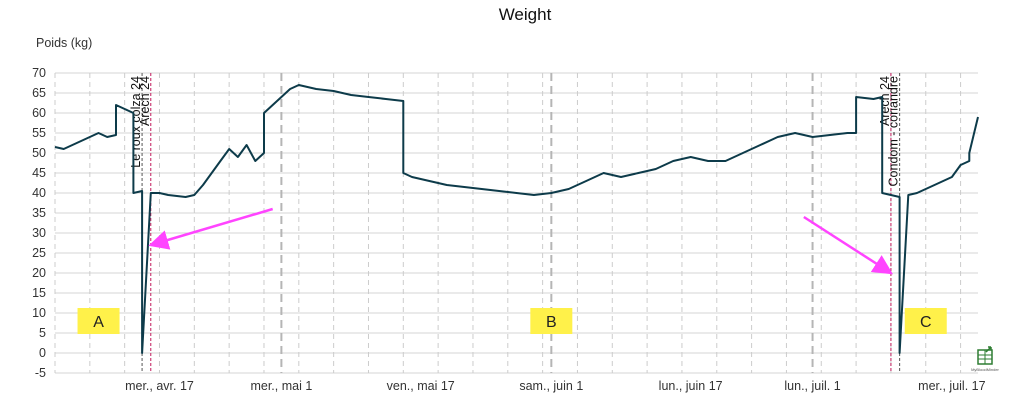 This screenshot has width=1009, height=404. I want to click on y-tick-label: -5, so click(40, 373).